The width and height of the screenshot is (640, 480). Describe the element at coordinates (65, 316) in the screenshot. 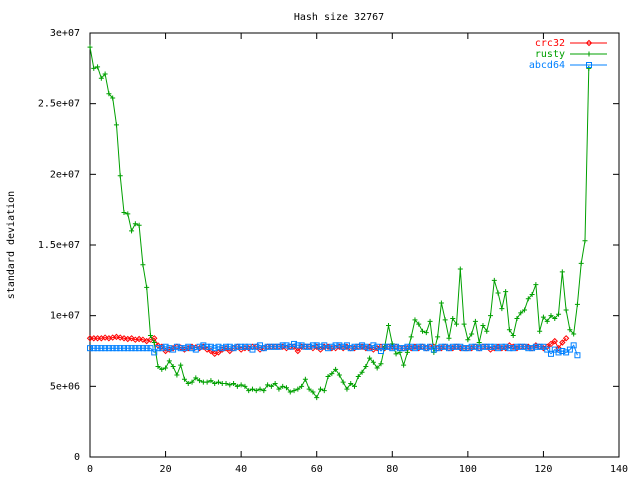

I see `y-tick-label: 1e+07` at that location.